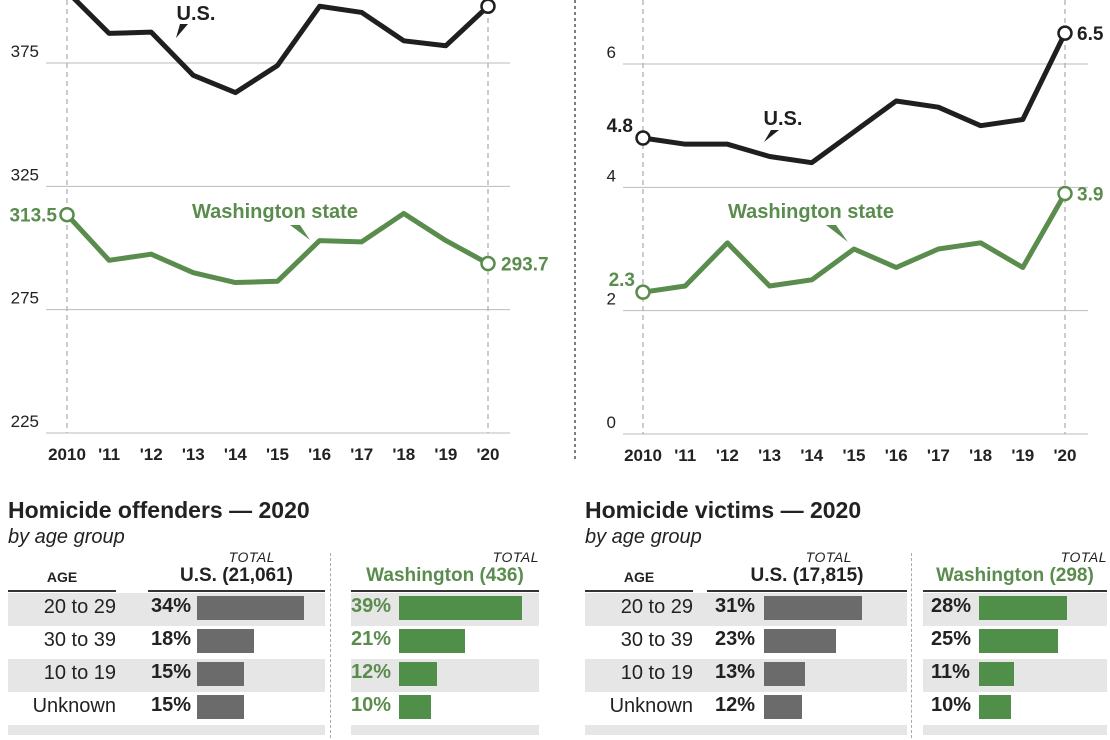  I want to click on x-tick-label: '12, so click(151, 454).